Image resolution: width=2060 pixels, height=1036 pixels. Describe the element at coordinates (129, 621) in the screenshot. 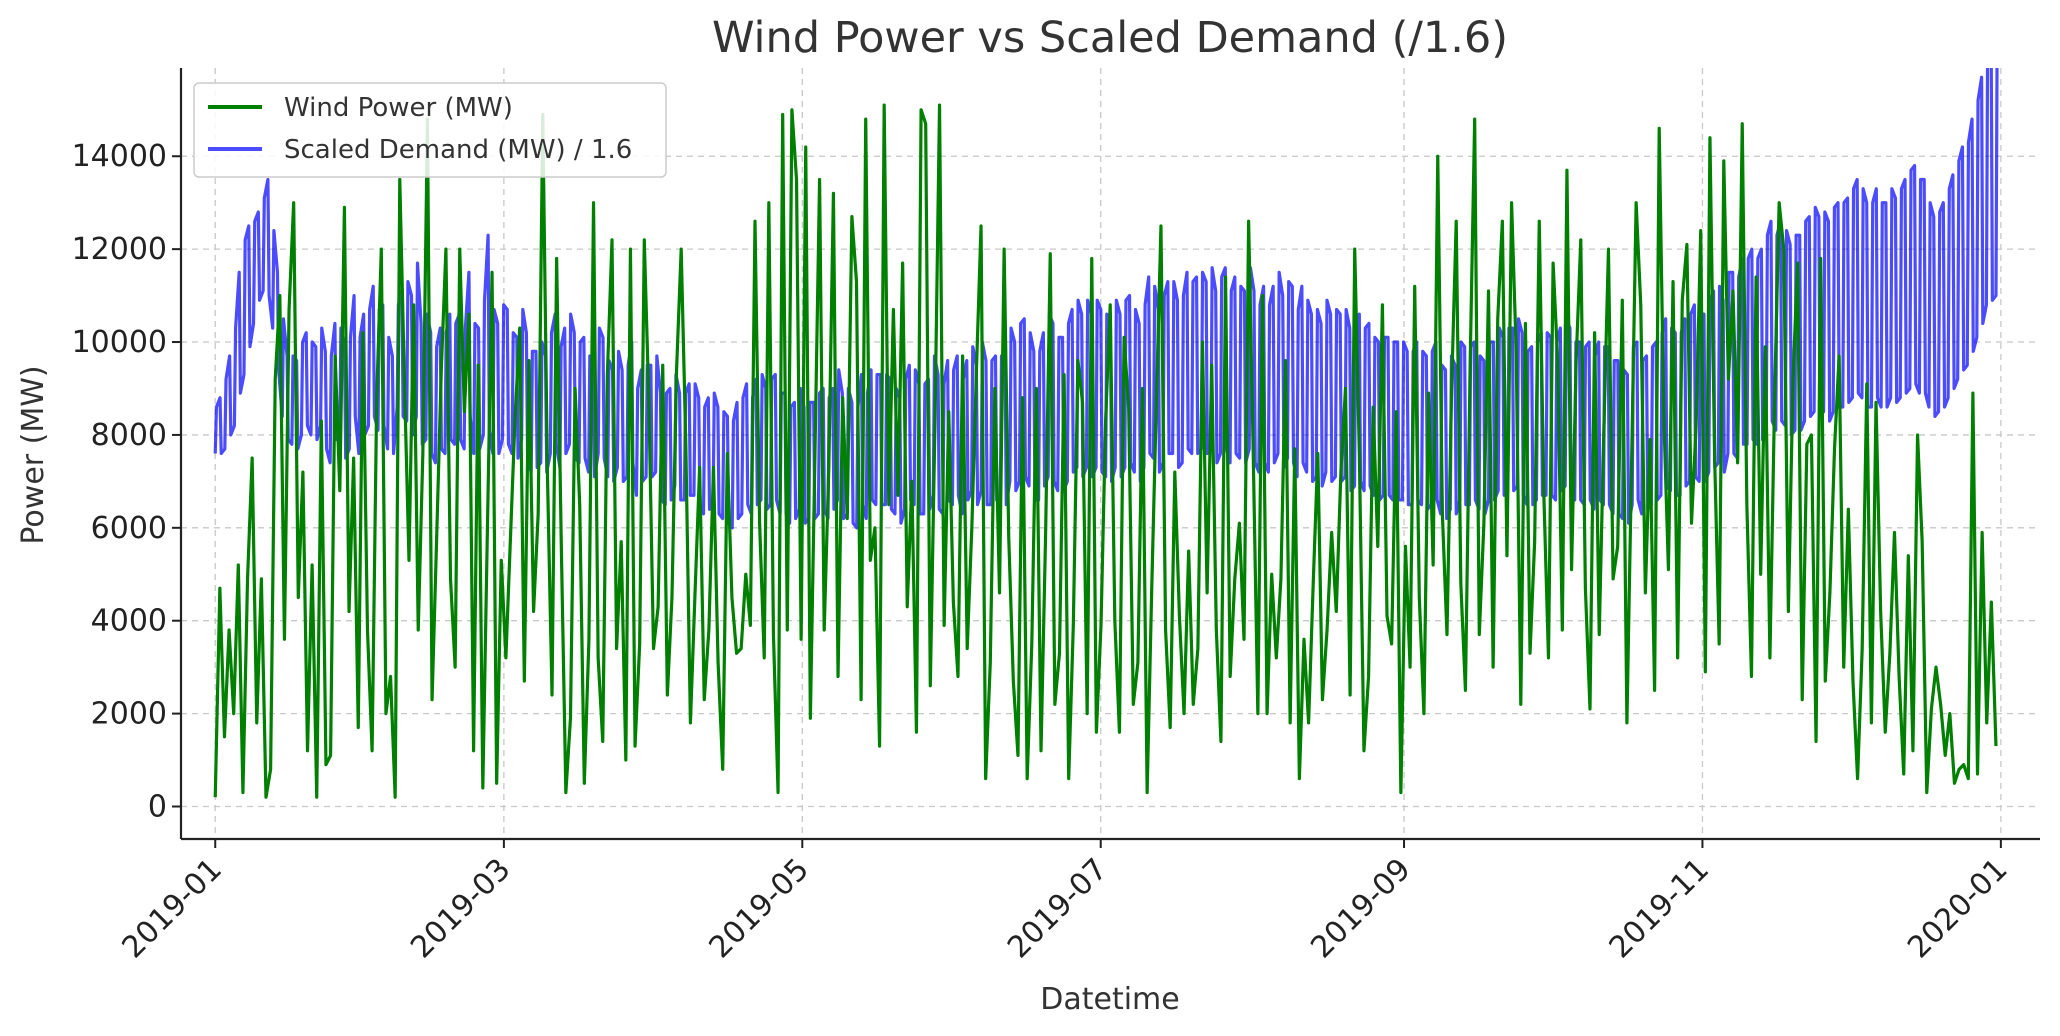

I see `y-tick-label: 4000` at that location.